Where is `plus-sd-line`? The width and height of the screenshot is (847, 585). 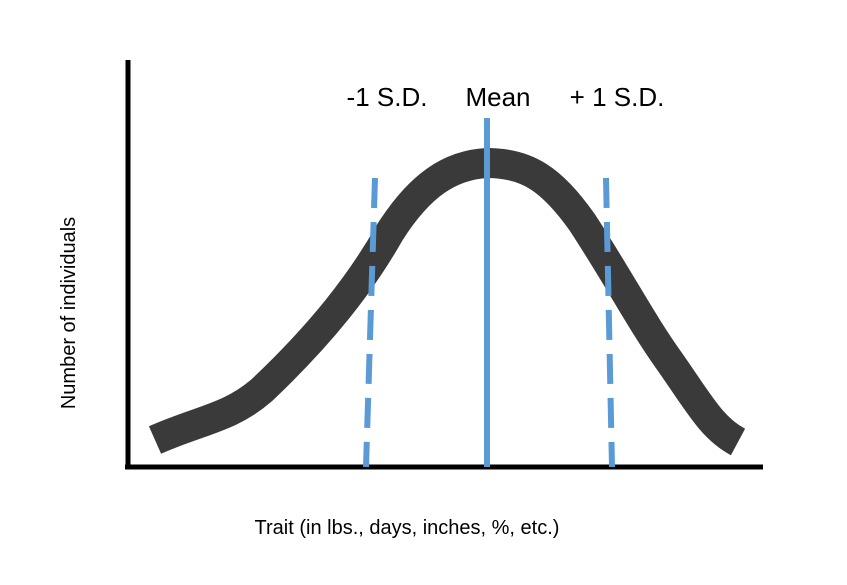
plus-sd-line is located at coordinates (609, 322).